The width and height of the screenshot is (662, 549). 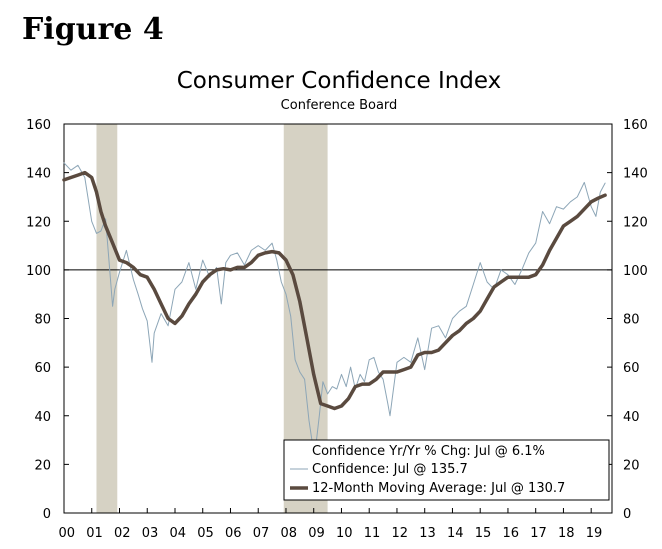 I want to click on y-tick-label-right: 100, so click(x=635, y=271).